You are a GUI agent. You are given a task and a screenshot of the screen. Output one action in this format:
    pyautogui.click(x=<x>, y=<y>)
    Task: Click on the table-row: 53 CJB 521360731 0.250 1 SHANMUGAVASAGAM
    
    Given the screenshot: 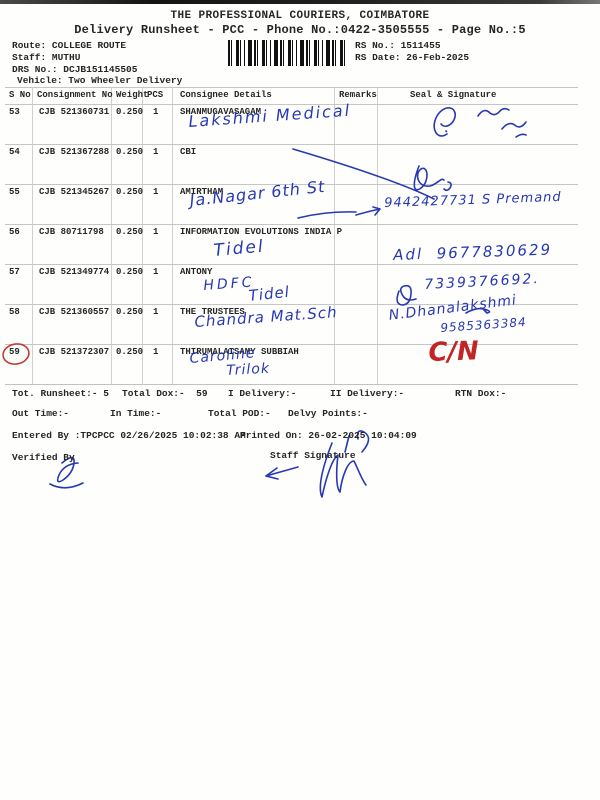 What is the action you would take?
    pyautogui.click(x=291, y=124)
    